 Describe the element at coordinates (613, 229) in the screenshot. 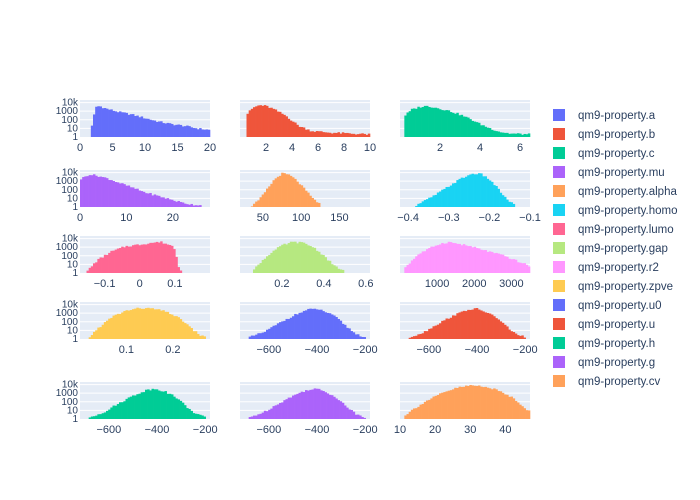

I see `legend-item: qm9-property.lumo` at that location.